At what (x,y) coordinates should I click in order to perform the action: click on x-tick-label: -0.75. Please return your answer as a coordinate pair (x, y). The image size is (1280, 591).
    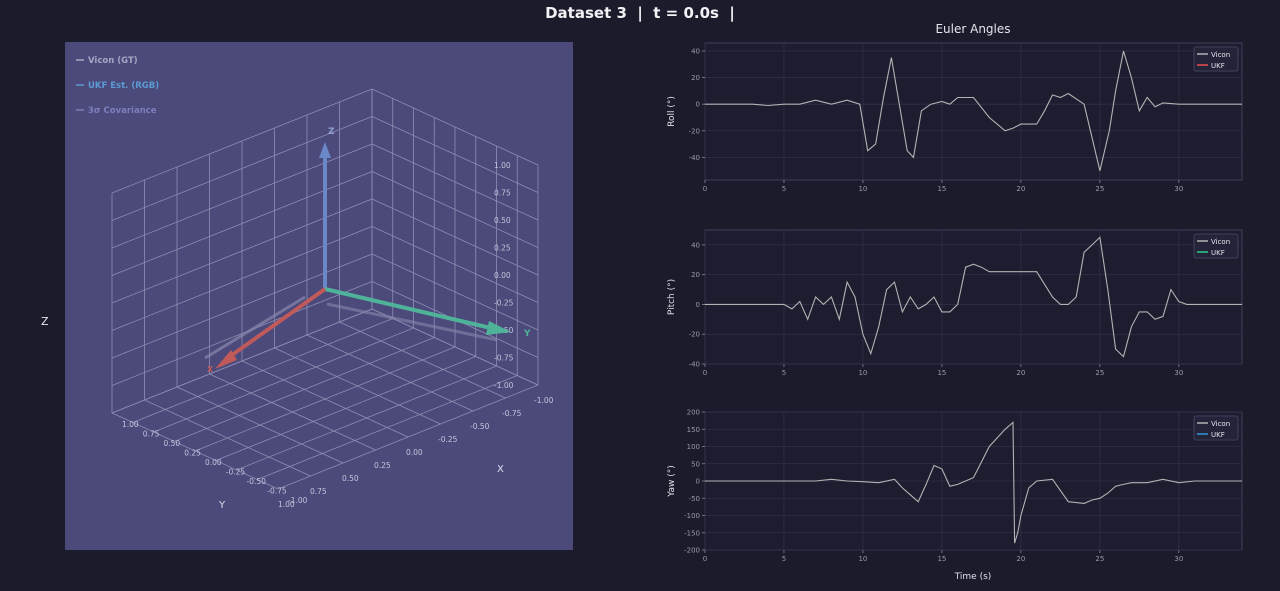
    Looking at the image, I should click on (277, 491).